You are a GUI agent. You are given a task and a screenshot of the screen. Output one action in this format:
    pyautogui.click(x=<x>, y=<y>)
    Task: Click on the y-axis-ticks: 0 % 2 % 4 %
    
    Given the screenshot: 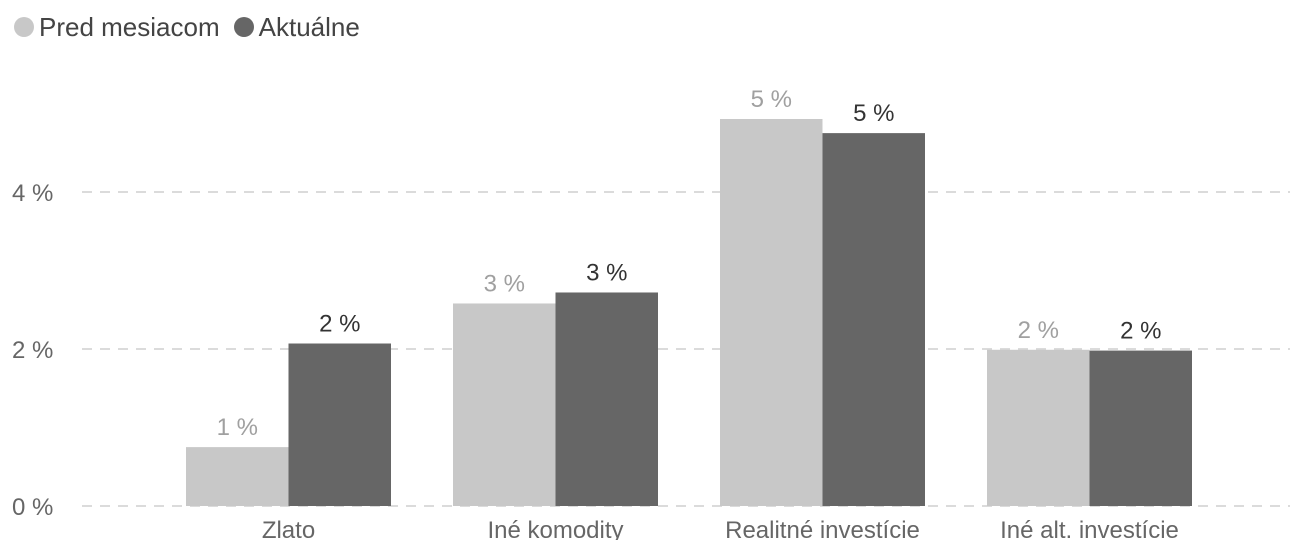 What is the action you would take?
    pyautogui.click(x=32, y=350)
    